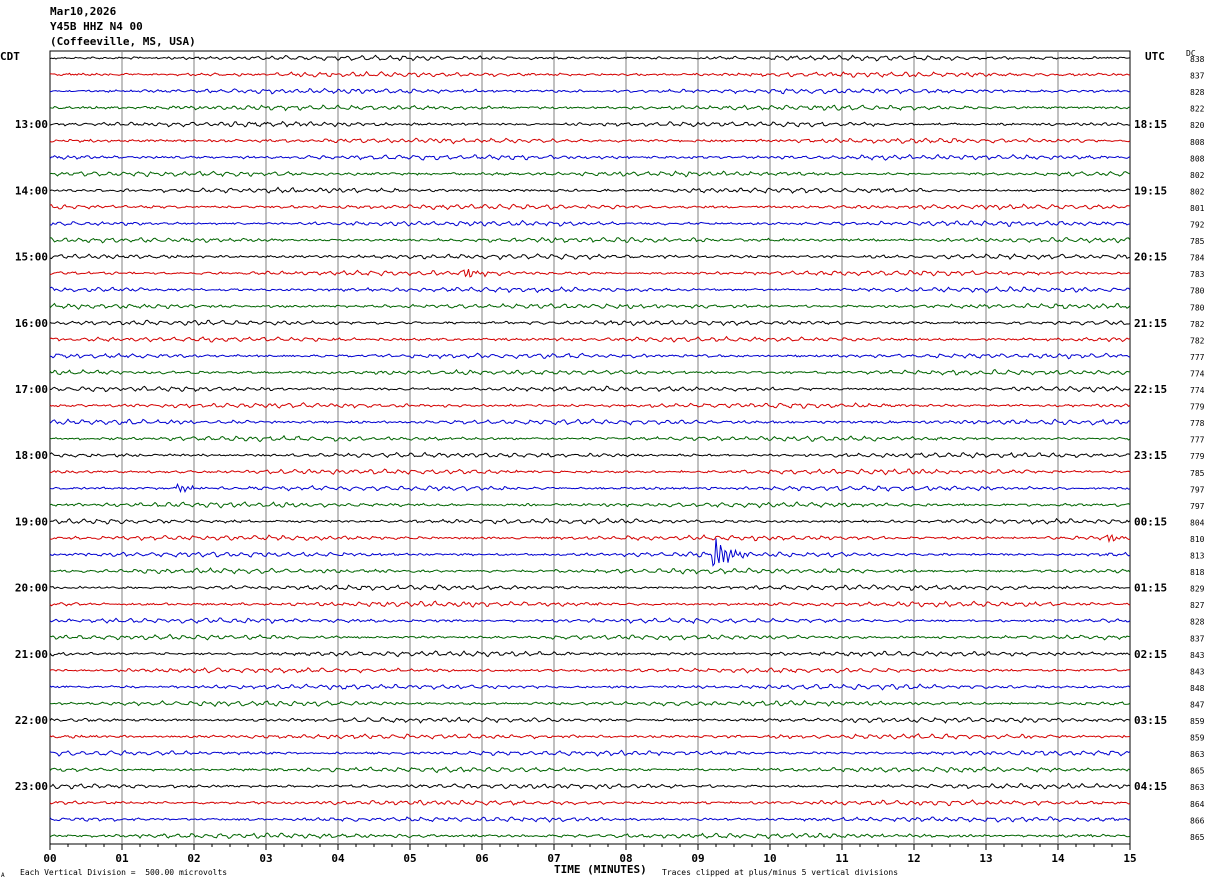 This screenshot has width=1210, height=886. I want to click on x-tick-label: 12, so click(913, 858).